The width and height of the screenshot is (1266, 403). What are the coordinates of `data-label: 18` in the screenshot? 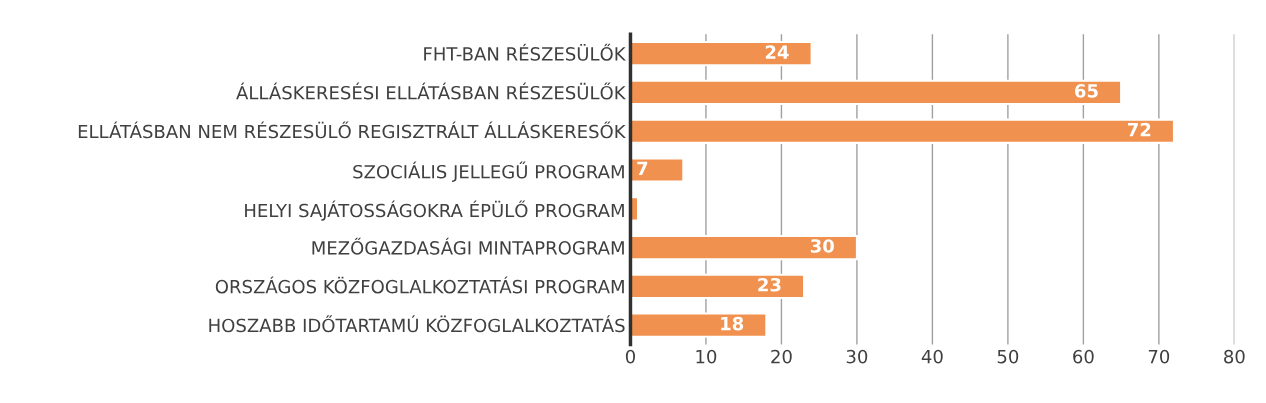 It's located at (732, 323).